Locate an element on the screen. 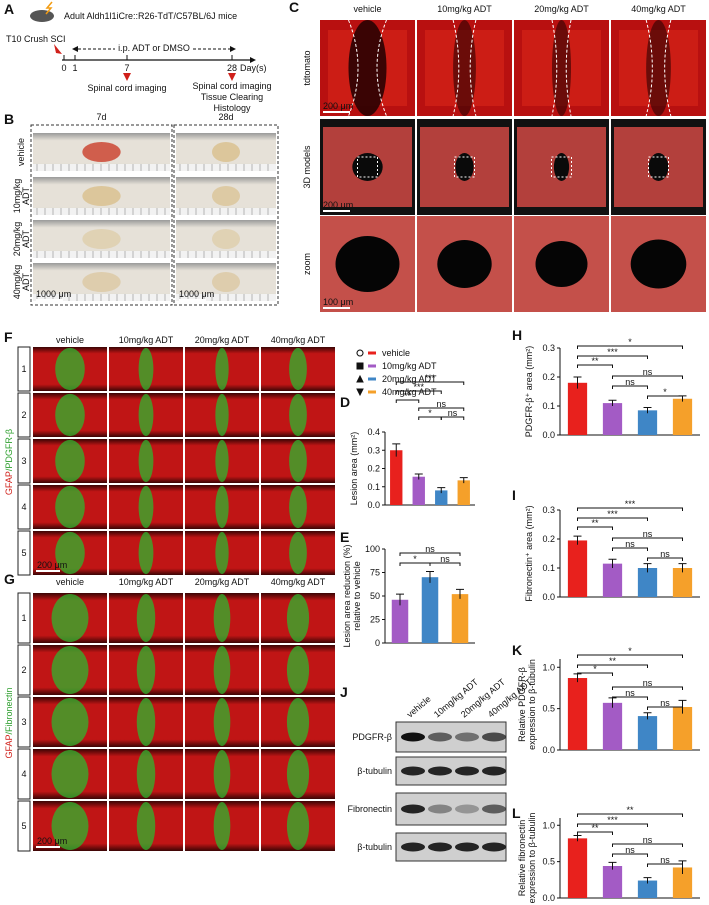 The image size is (709, 905). row-number: 4 is located at coordinates (23, 774).